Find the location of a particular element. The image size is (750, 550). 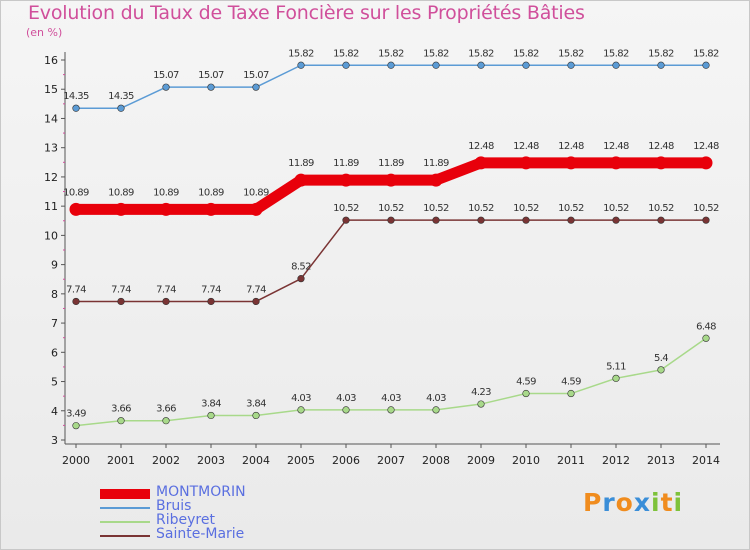

proxiti-logo: Proxiti is located at coordinates (633, 502).